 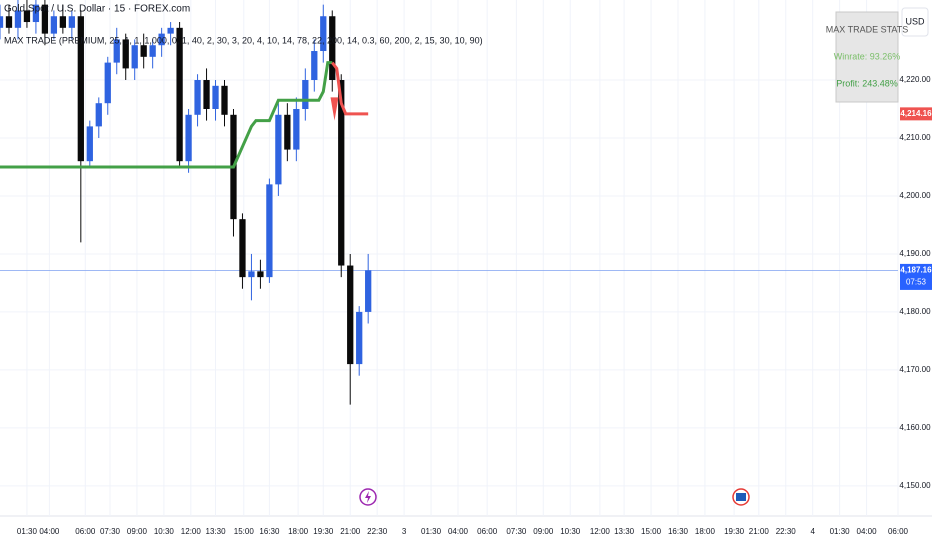 I want to click on price-label: 4,214.16, so click(x=916, y=113).